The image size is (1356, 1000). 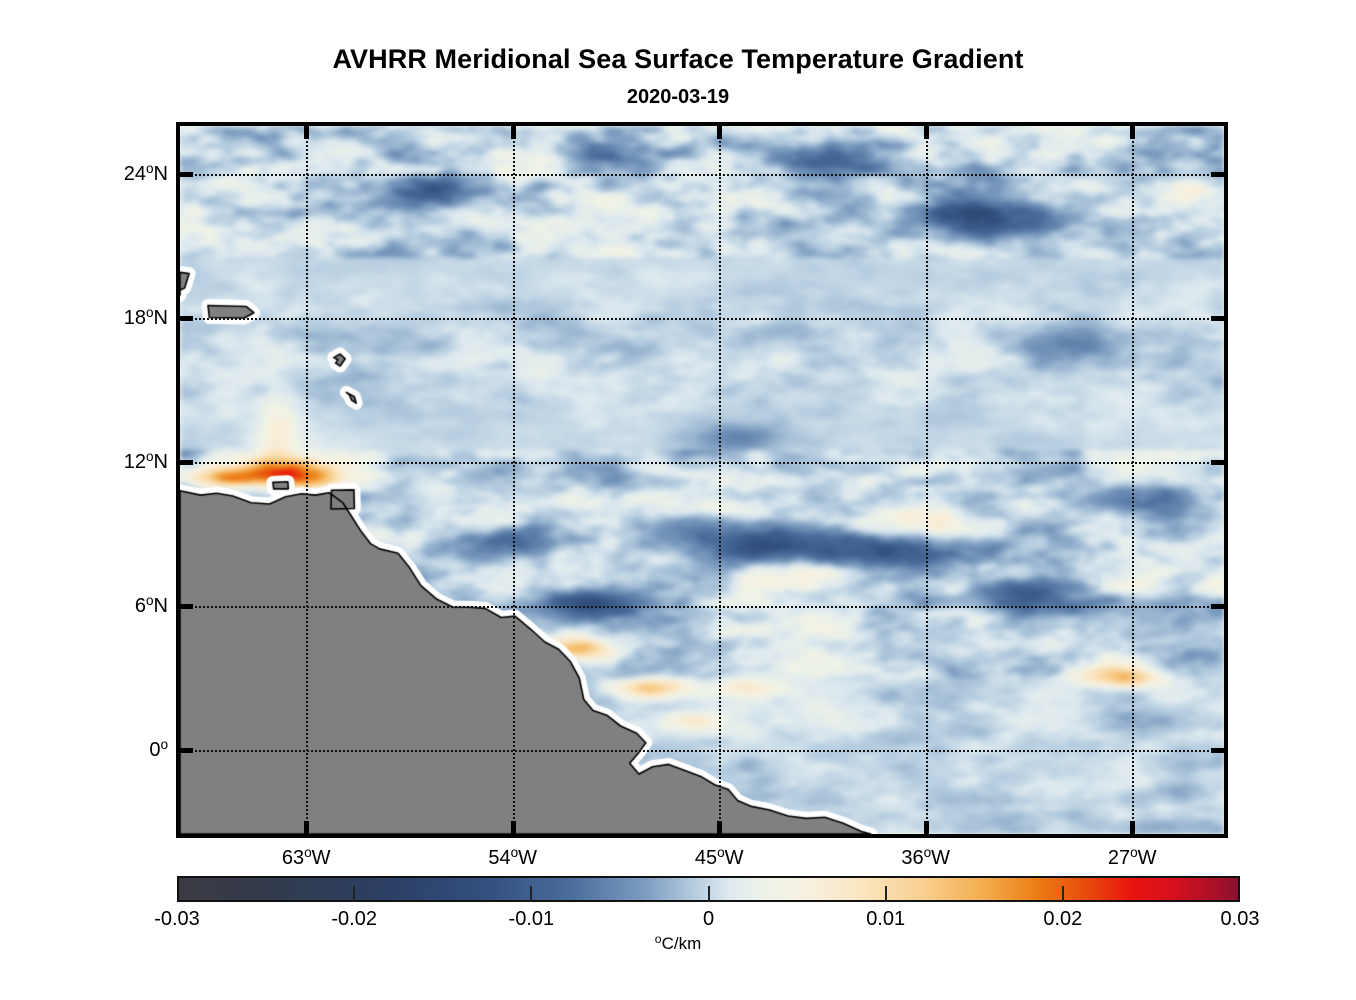 I want to click on colorbar-tick-label-6: 0.03, so click(x=1240, y=919).